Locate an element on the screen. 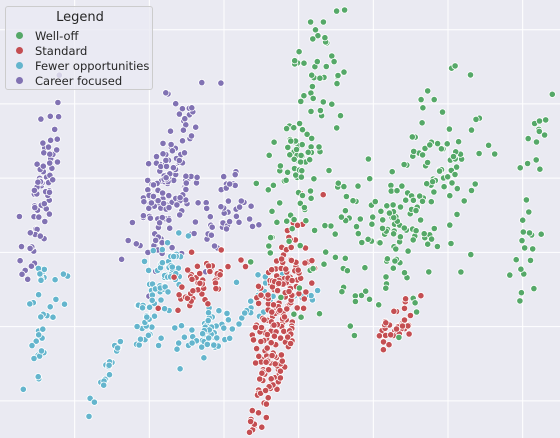 The image size is (560, 438). legend-item-standard: Standard is located at coordinates (51, 51).